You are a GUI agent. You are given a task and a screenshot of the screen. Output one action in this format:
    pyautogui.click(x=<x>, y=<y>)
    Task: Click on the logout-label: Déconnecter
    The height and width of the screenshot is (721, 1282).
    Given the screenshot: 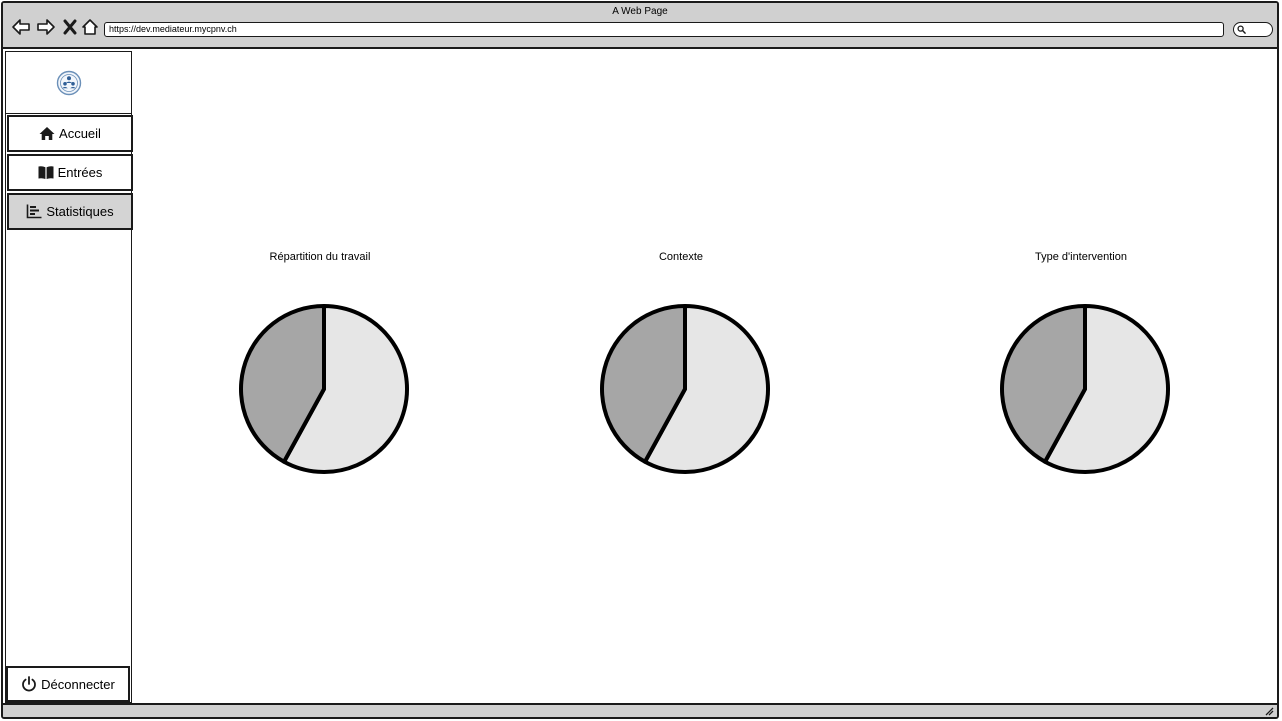 What is the action you would take?
    pyautogui.click(x=78, y=684)
    